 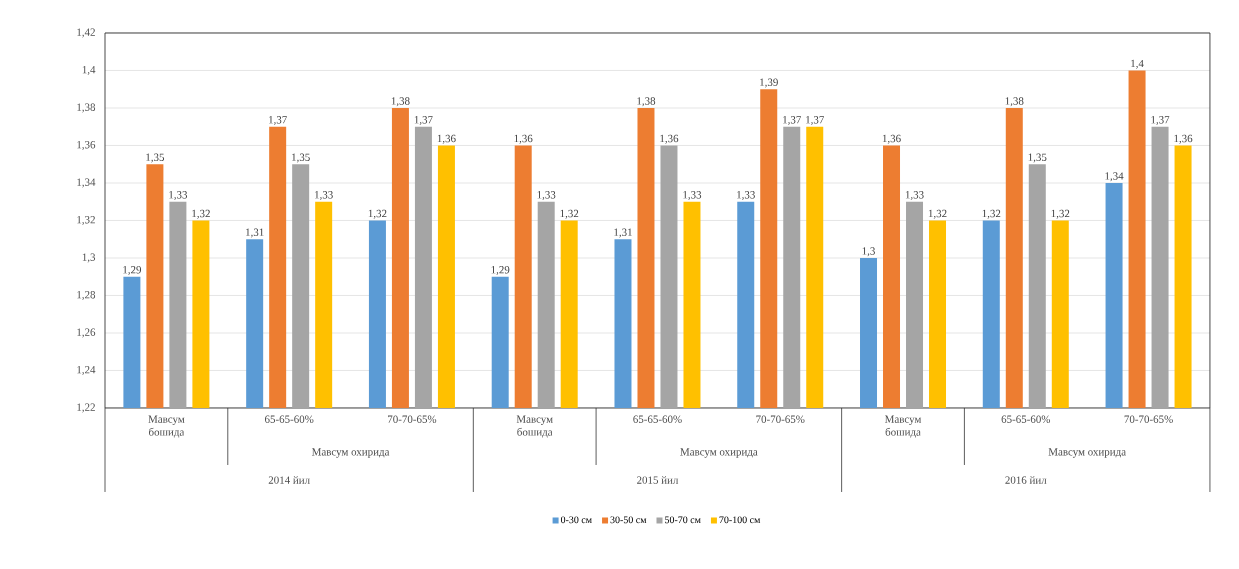 What do you see at coordinates (1114, 177) in the screenshot?
I see `data-label: 1,34` at bounding box center [1114, 177].